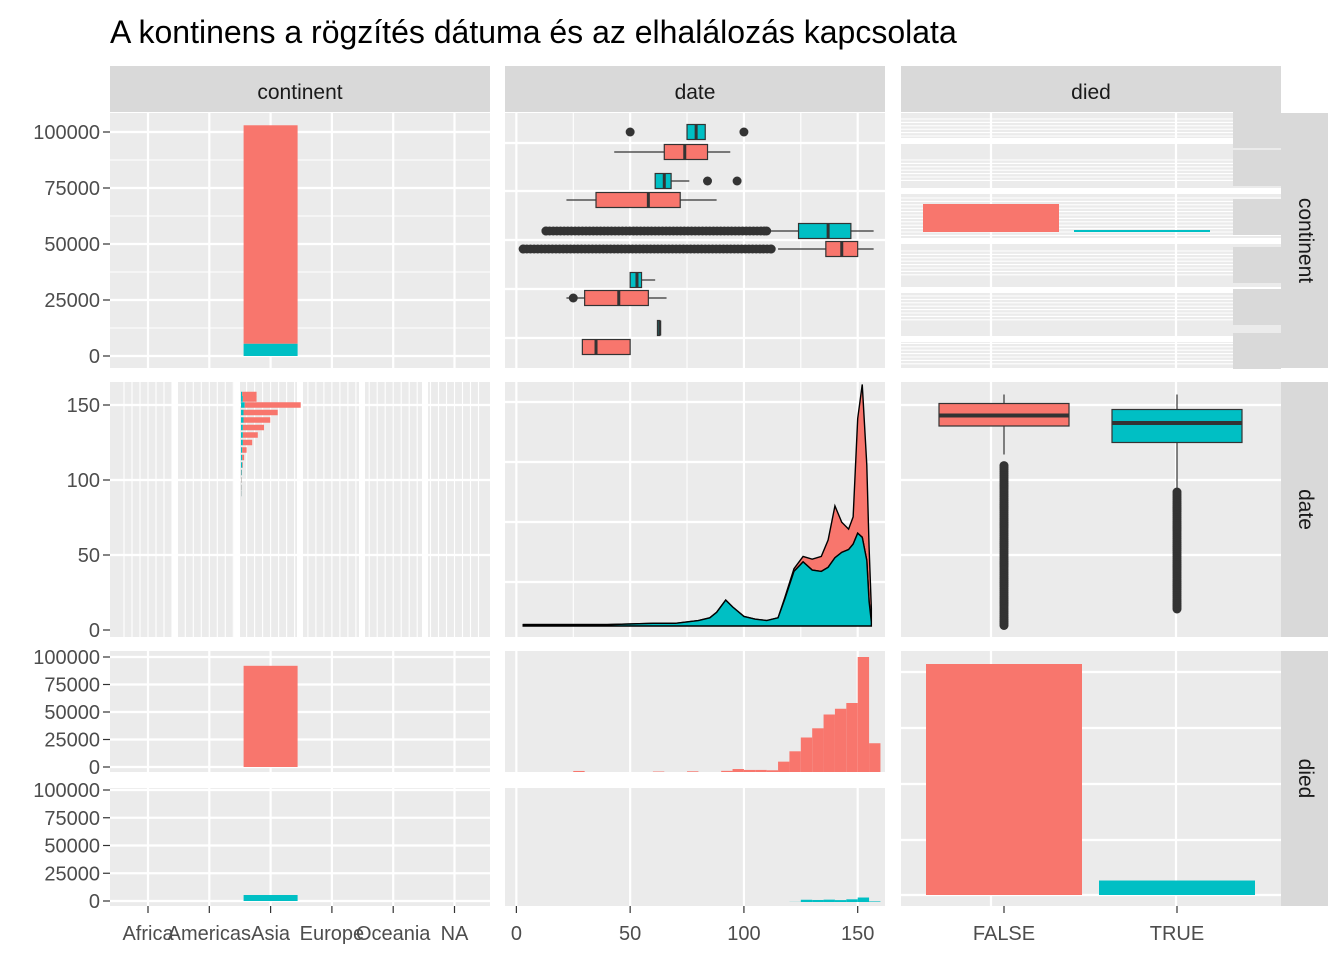  I want to click on bar-died-TRUE-Asia, so click(270, 898).